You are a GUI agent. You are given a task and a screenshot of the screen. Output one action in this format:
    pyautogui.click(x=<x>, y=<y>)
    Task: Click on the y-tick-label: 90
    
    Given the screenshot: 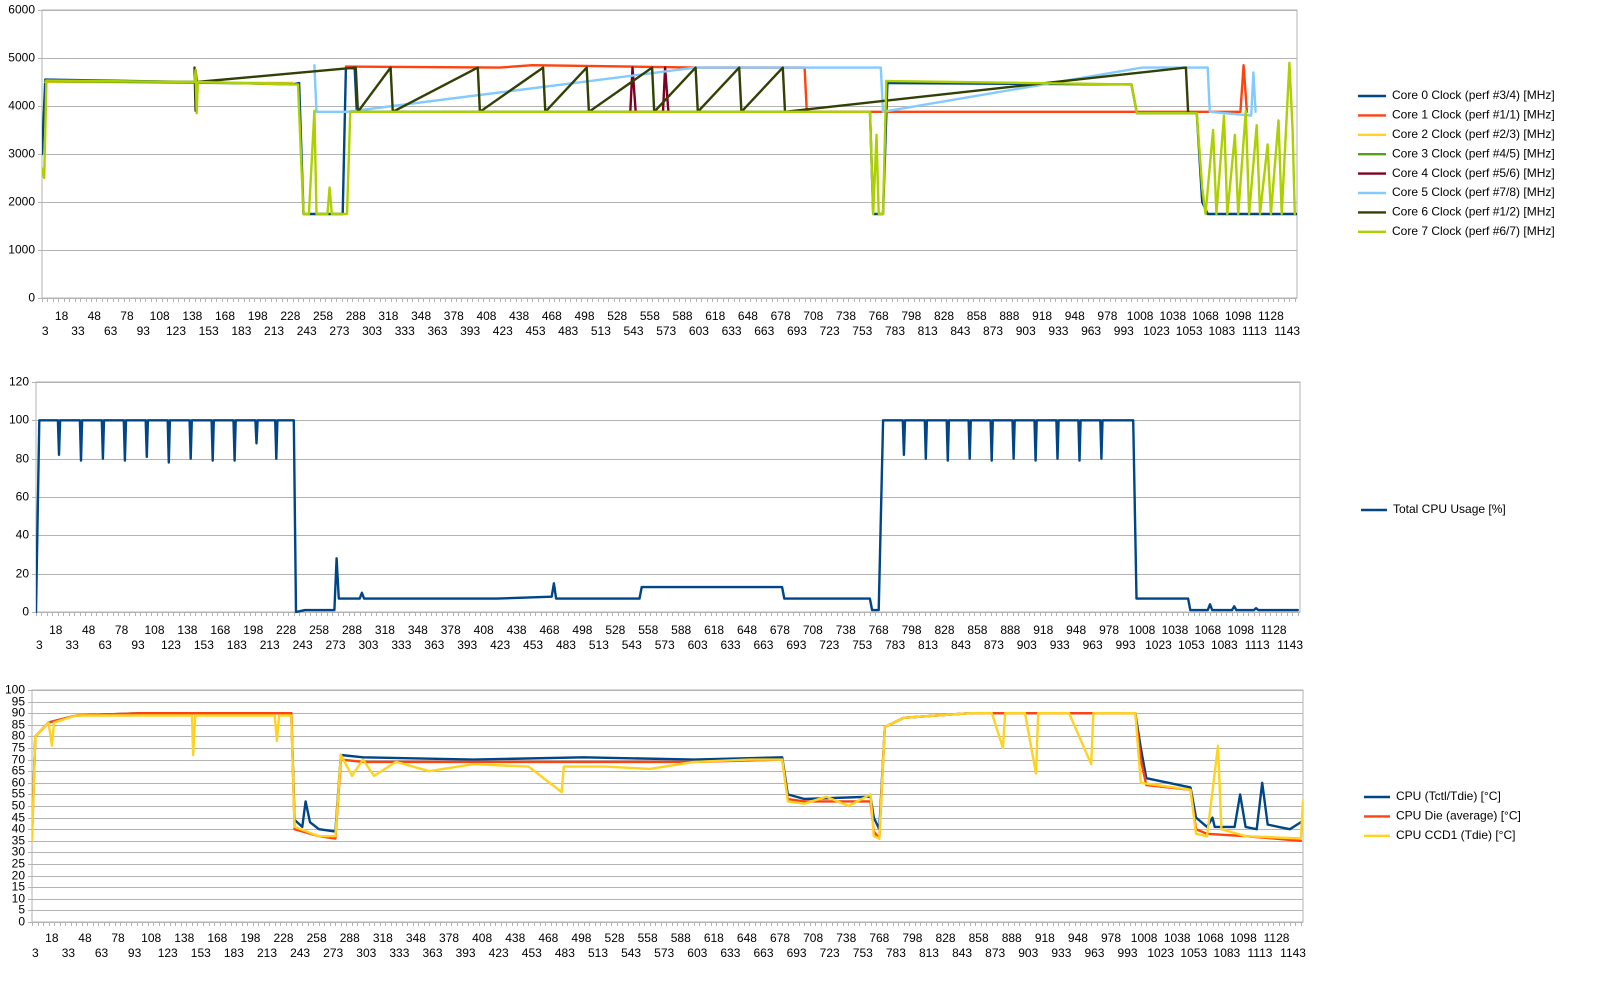 What is the action you would take?
    pyautogui.click(x=19, y=713)
    